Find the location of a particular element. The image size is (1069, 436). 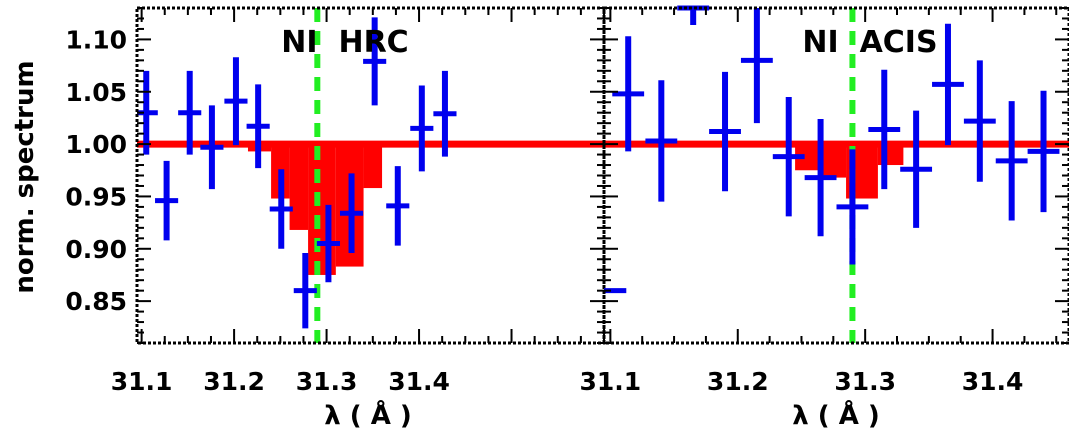

panel-title-acis: NI ACIS is located at coordinates (869, 42).